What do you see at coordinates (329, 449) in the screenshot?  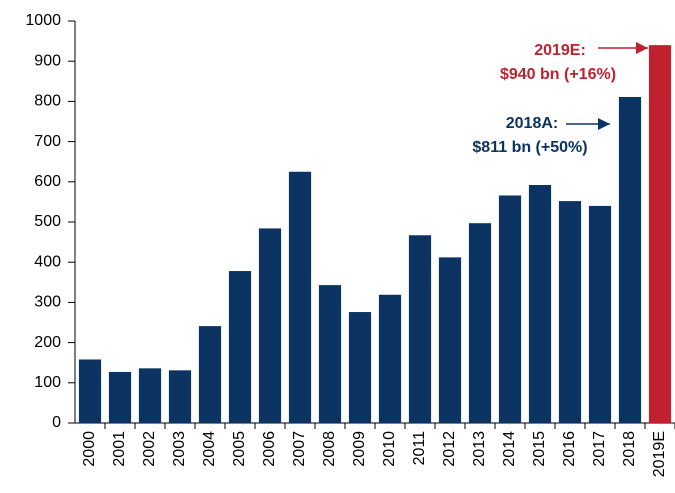 I see `x-tick-label: 2008` at bounding box center [329, 449].